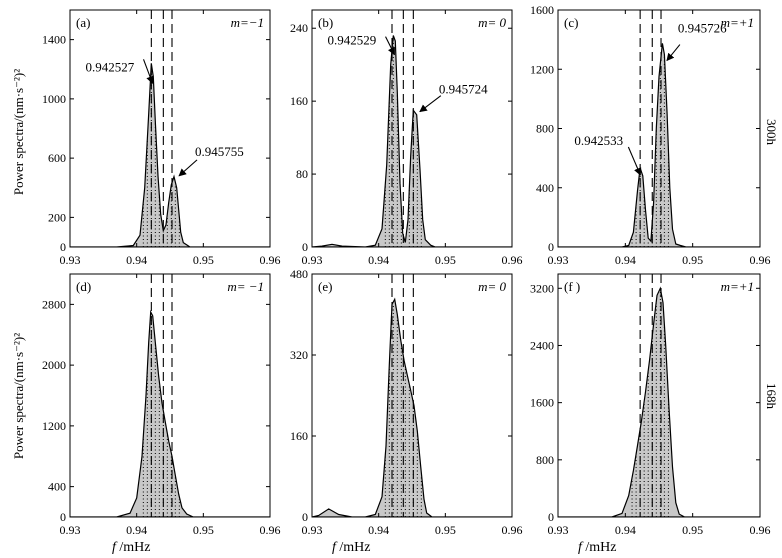 Image resolution: width=782 pixels, height=558 pixels. What do you see at coordinates (542, 345) in the screenshot?
I see `y-tick-label: 2400` at bounding box center [542, 345].